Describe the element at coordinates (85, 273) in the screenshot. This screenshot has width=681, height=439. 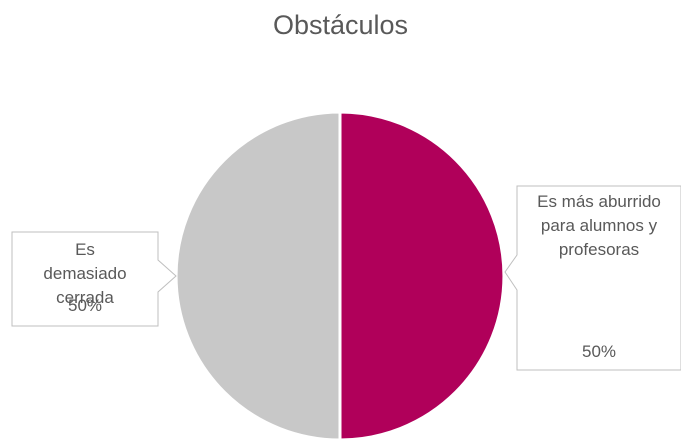
I see `data-label-category: Es demasiado cerrada` at that location.